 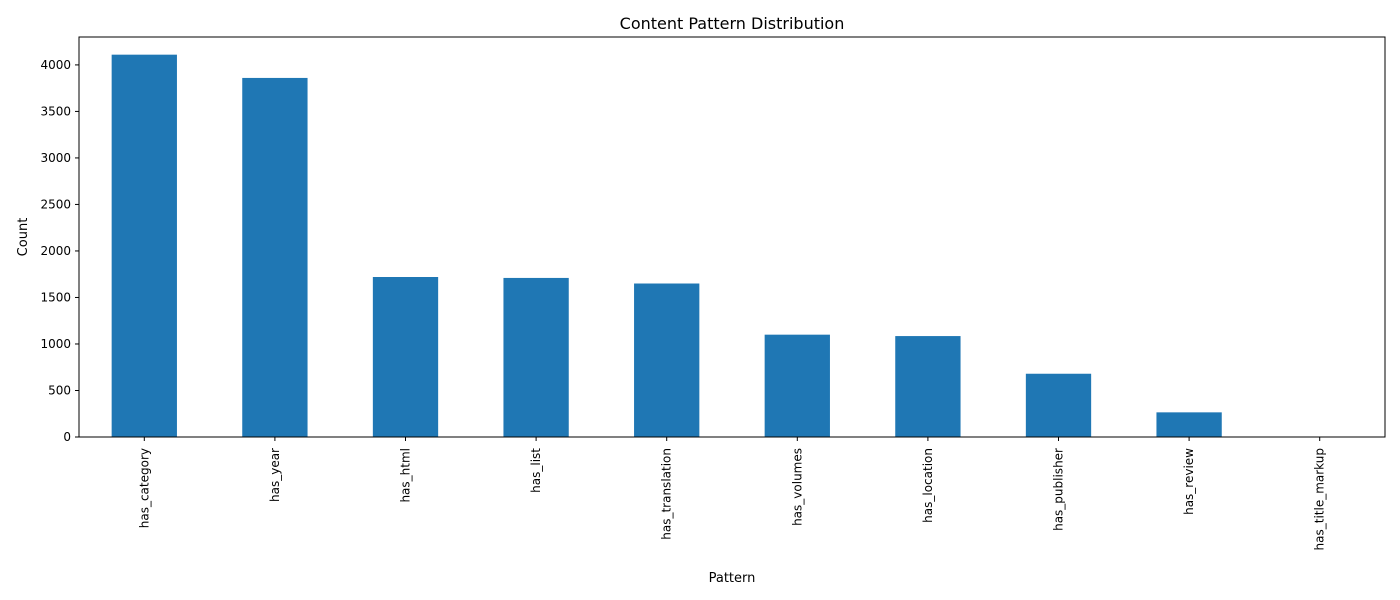 I want to click on y-tick-label: 3000, so click(x=55, y=158).